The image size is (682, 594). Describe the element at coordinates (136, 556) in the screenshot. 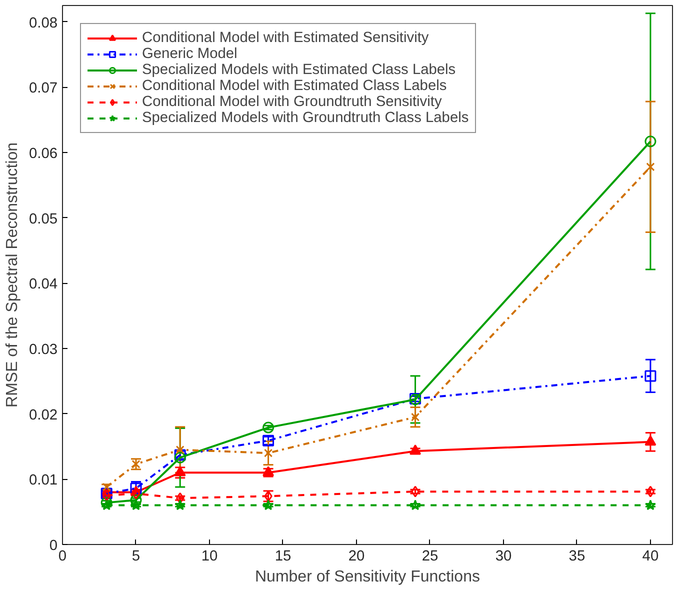

I see `x-tick-label: 5` at that location.